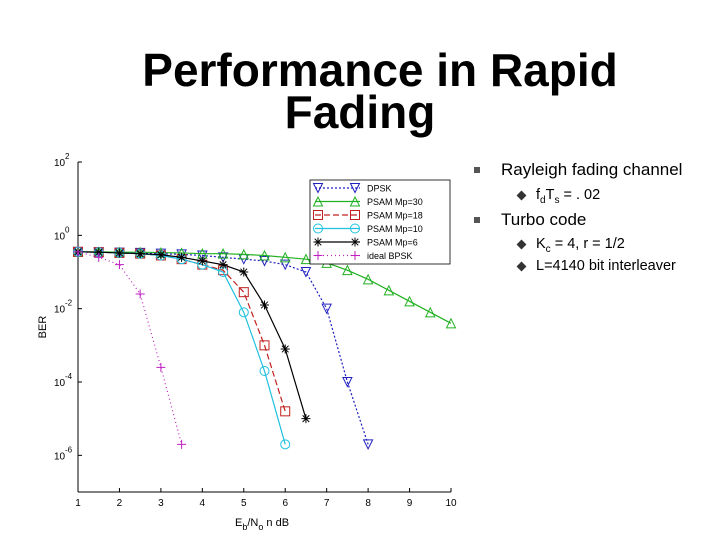 The image size is (720, 540). I want to click on sub-bullet-text: L=4140 bit interleaver, so click(606, 266).